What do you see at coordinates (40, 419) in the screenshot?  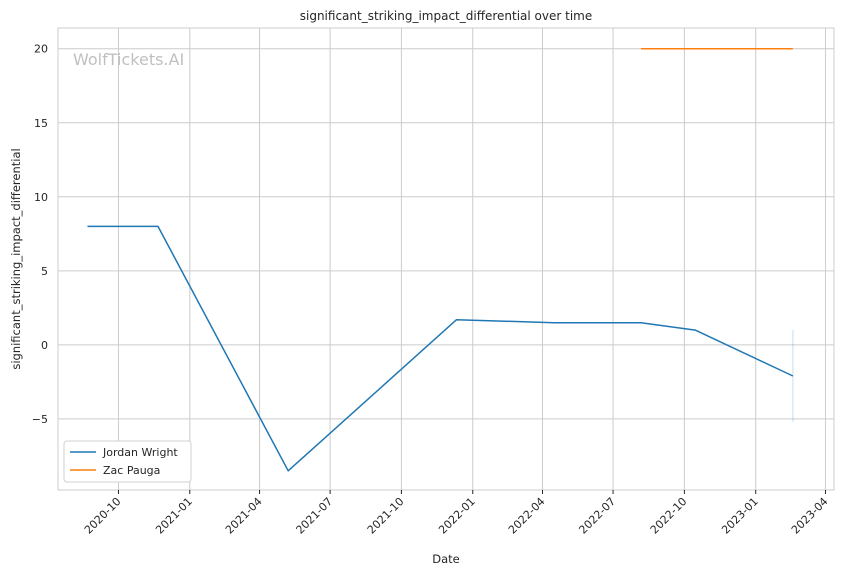 I see `y-tick-label: −5` at bounding box center [40, 419].